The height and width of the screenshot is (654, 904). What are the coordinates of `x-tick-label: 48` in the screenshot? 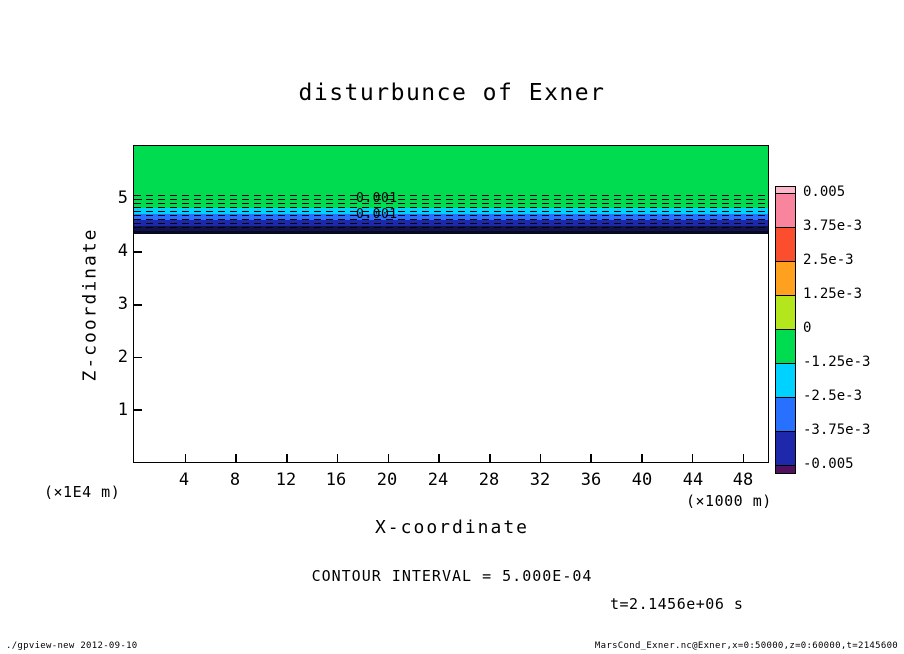 It's located at (743, 480).